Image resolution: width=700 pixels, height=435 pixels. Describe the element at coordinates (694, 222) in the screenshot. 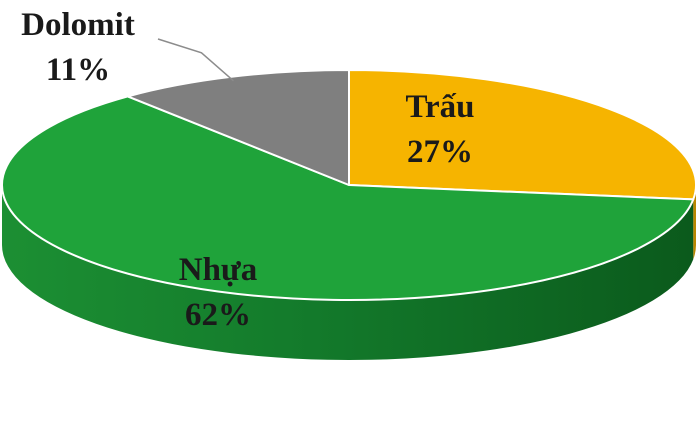

I see `slice-side-trau` at that location.